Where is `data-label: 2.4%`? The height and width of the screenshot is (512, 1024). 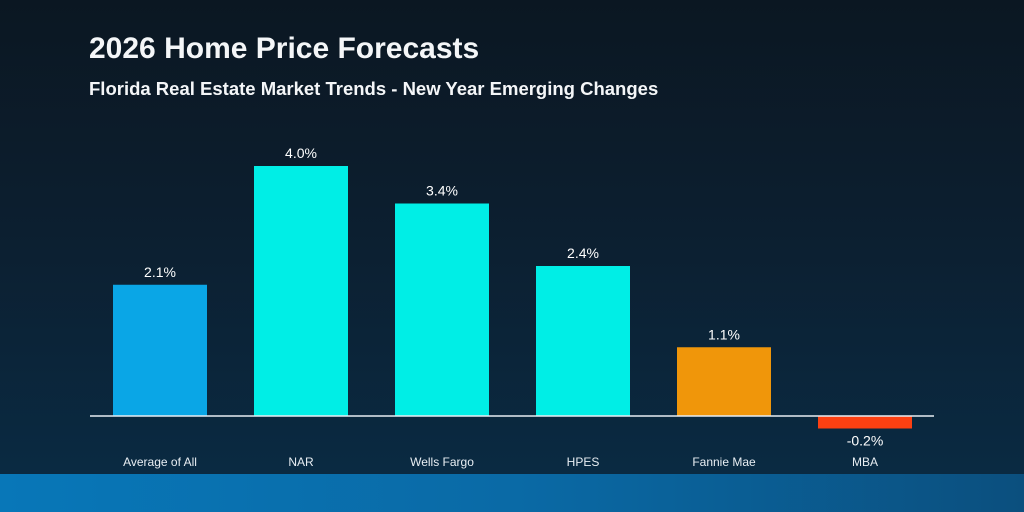
data-label: 2.4% is located at coordinates (583, 253).